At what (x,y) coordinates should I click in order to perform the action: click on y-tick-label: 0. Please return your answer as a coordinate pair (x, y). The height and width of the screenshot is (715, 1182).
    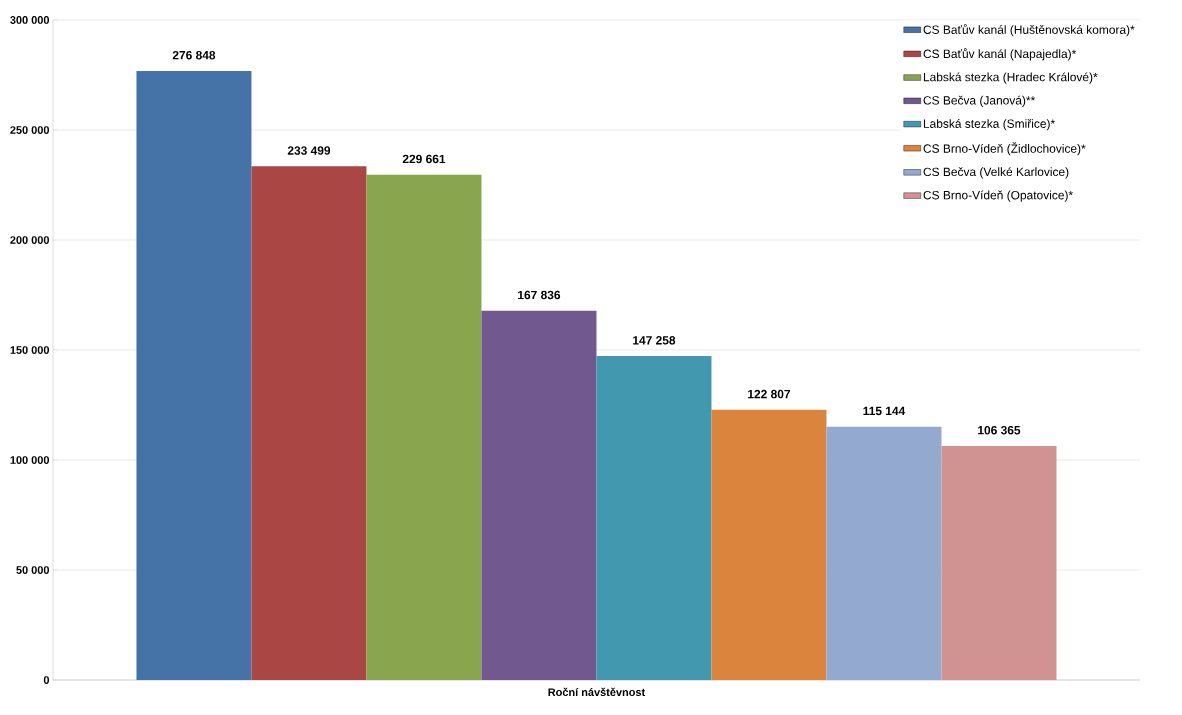
    Looking at the image, I should click on (46, 680).